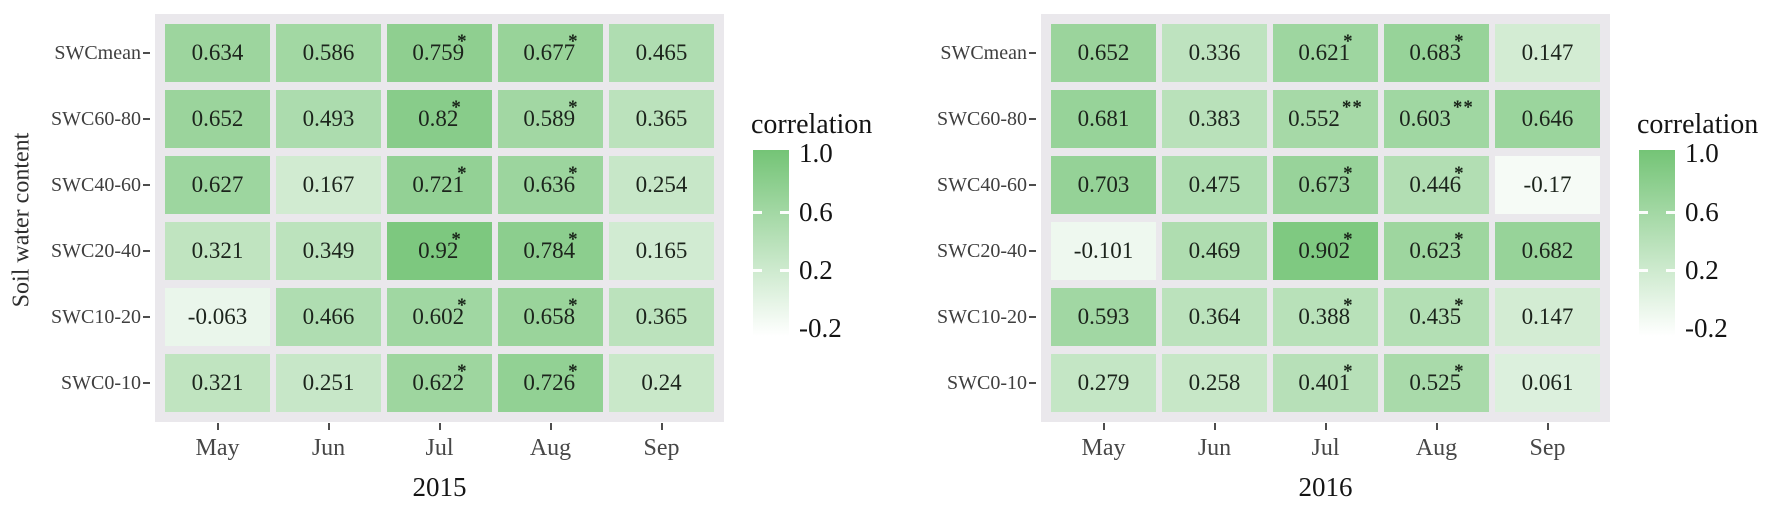 This screenshot has width=1772, height=514. What do you see at coordinates (1214, 53) in the screenshot?
I see `heatmap-cell: 0.336` at bounding box center [1214, 53].